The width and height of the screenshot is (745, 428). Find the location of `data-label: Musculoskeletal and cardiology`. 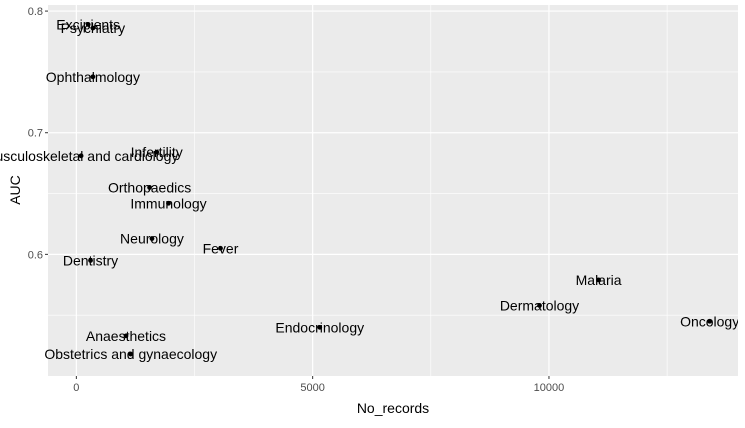

data-label: Musculoskeletal and cardiology is located at coordinates (89, 156).